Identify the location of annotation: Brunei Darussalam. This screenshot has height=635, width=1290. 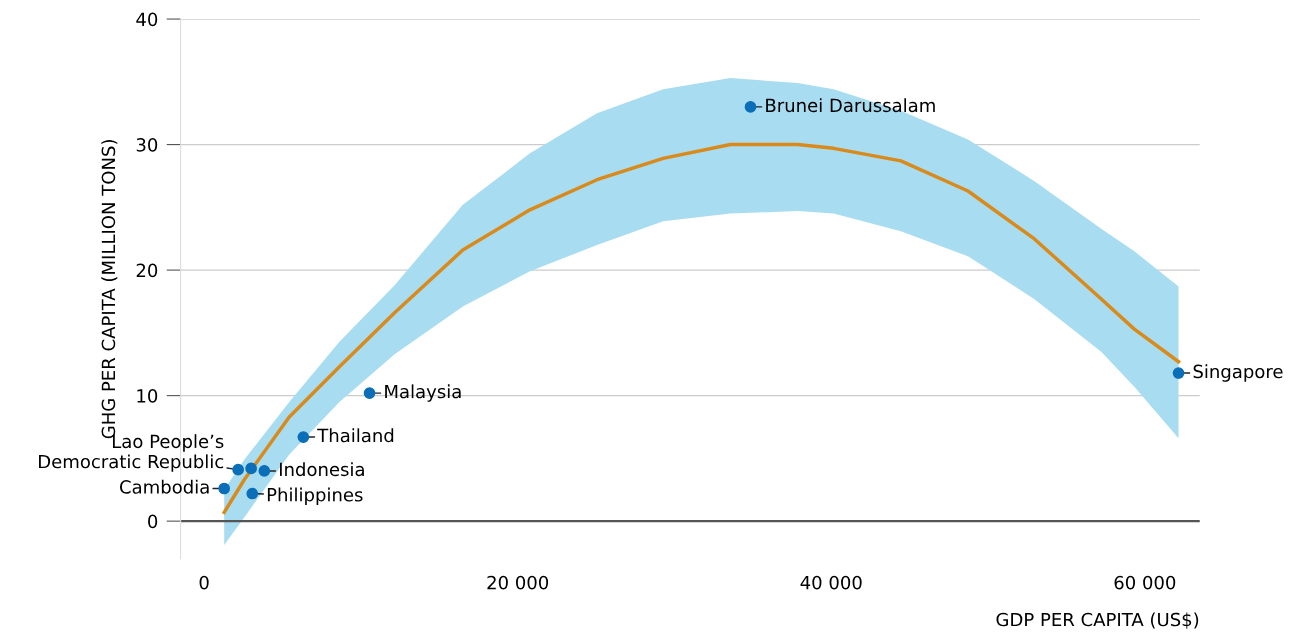
(850, 105).